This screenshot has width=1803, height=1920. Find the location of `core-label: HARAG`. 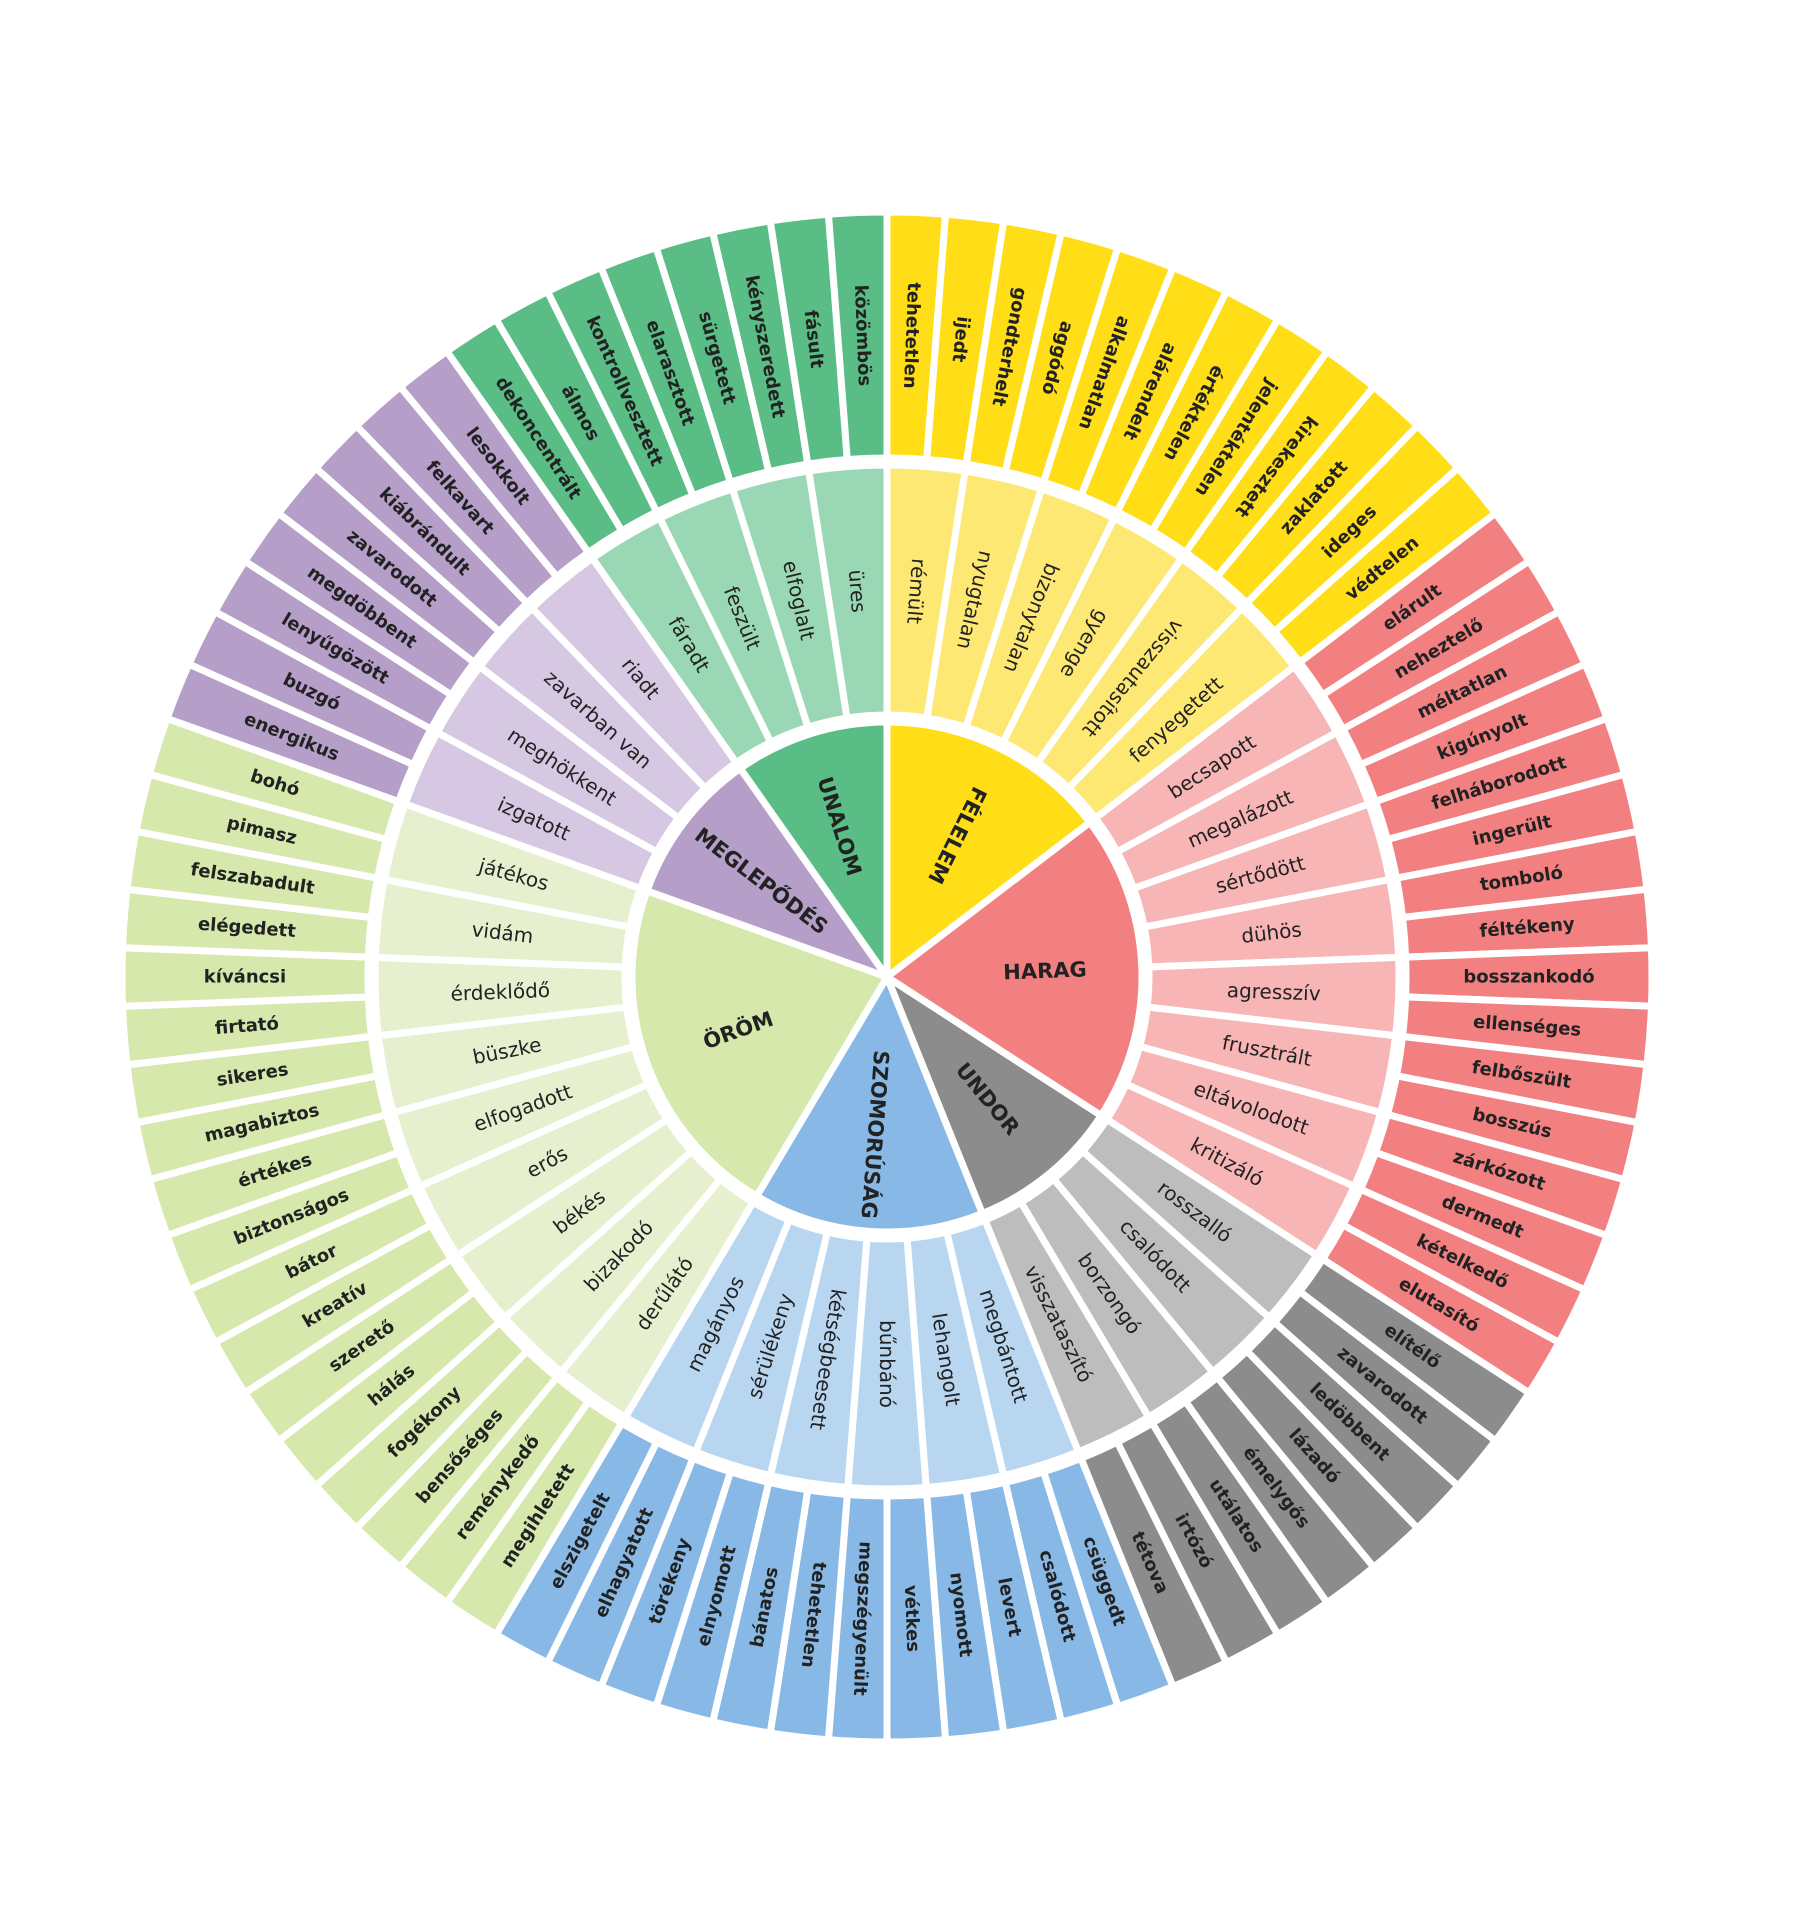

core-label: HARAG is located at coordinates (1045, 970).